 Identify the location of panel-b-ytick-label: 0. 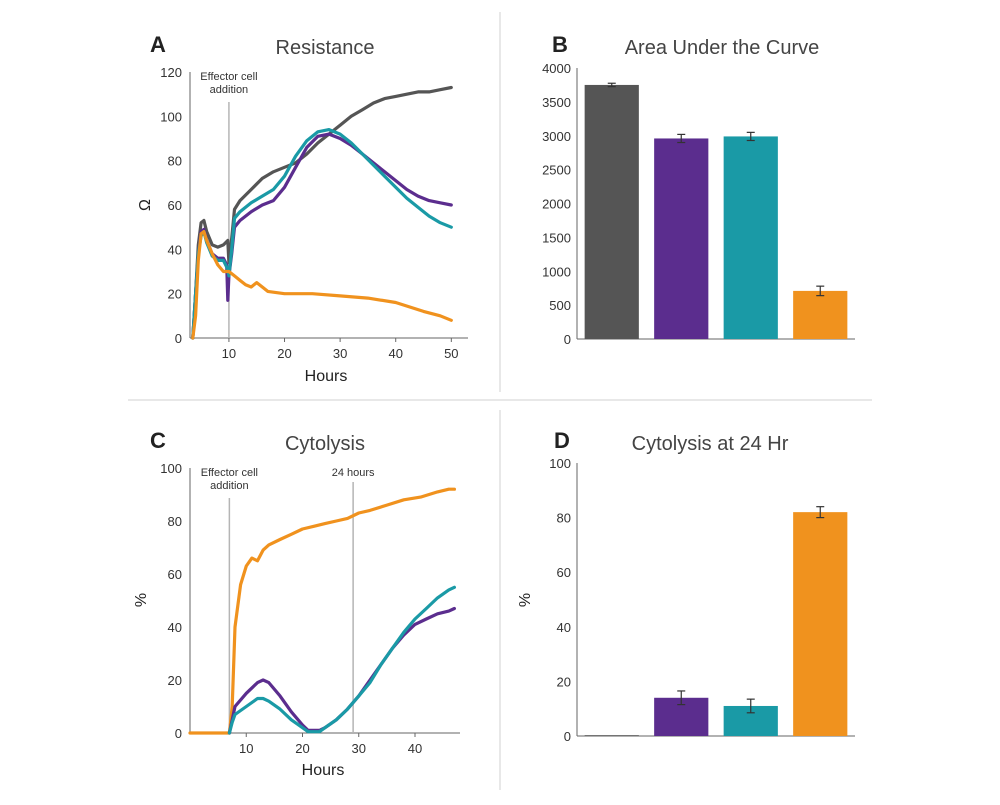
(567, 339).